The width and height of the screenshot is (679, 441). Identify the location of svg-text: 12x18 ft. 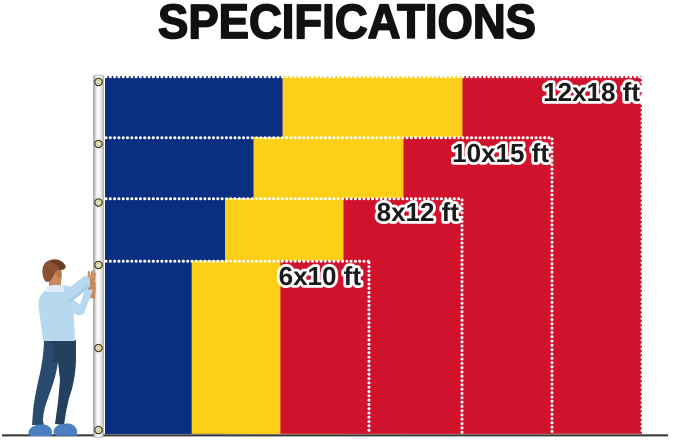
(591, 92).